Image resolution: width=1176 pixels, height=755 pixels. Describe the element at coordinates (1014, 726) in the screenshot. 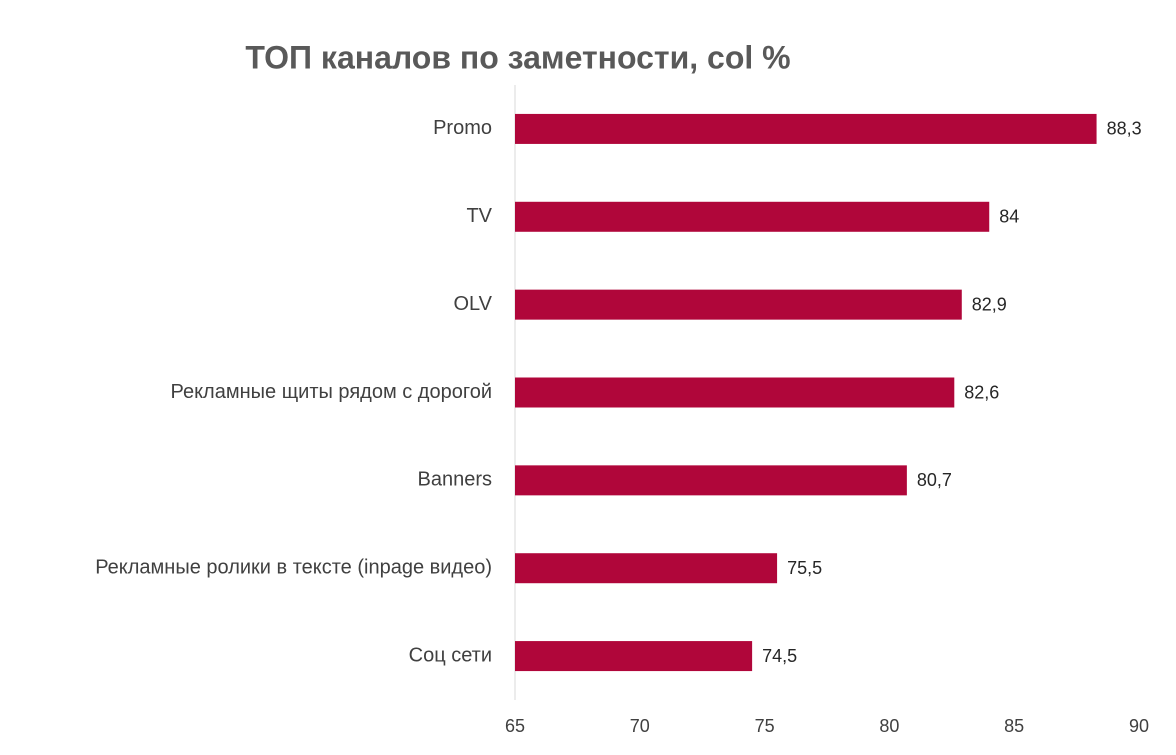

I see `x-tick-label: 85` at that location.